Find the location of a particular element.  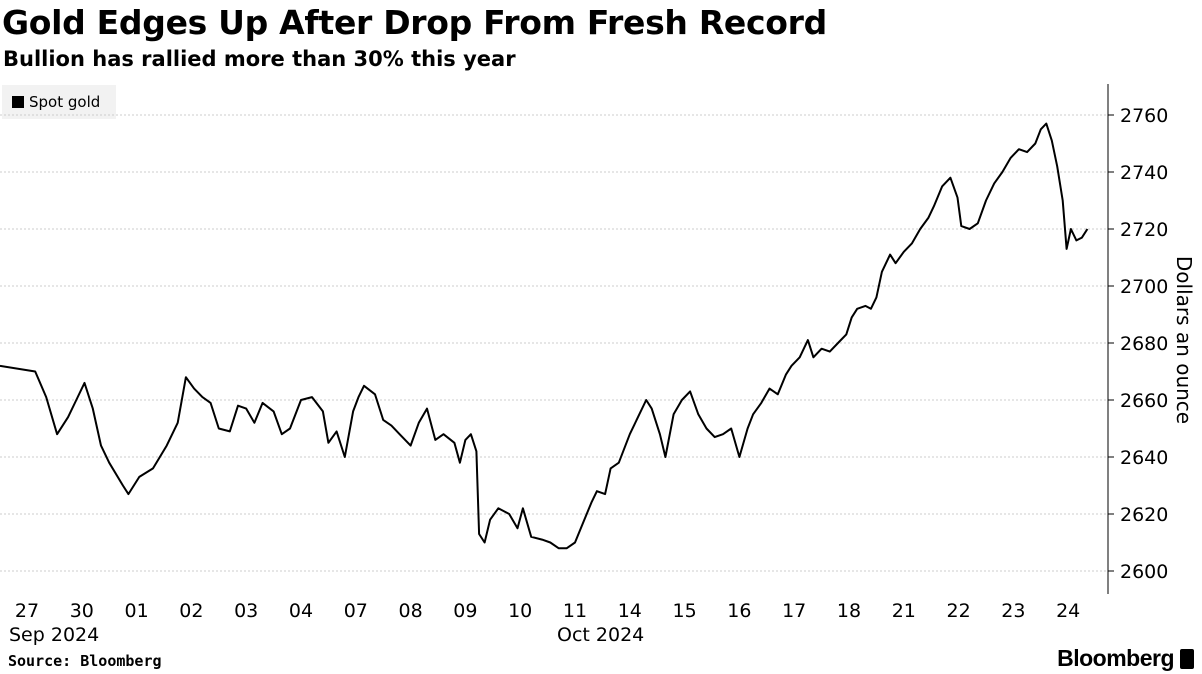

x-tick-label: 14 is located at coordinates (630, 611).